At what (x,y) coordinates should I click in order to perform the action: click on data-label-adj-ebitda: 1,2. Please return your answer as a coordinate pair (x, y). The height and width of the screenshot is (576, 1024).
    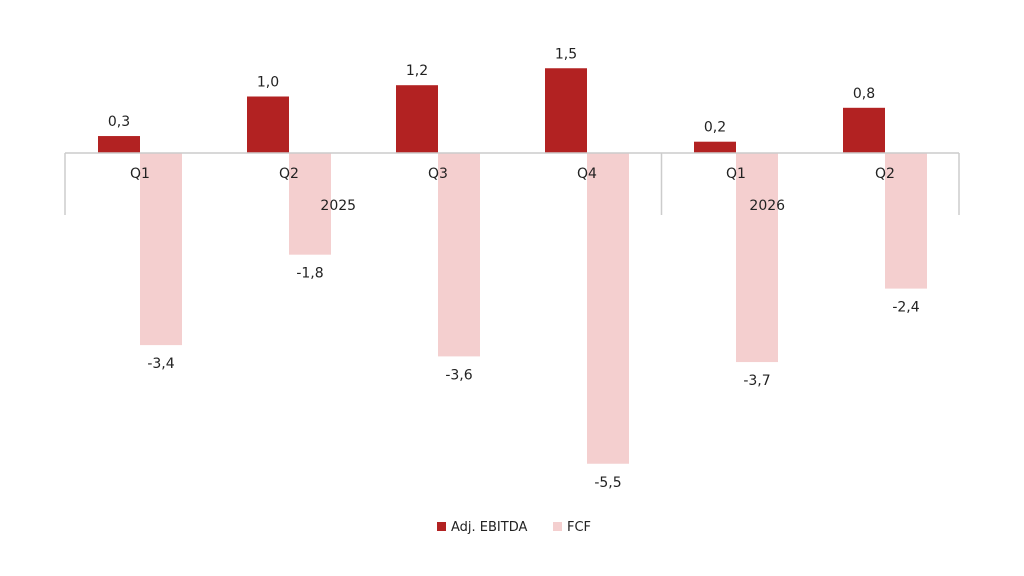
    Looking at the image, I should click on (417, 71).